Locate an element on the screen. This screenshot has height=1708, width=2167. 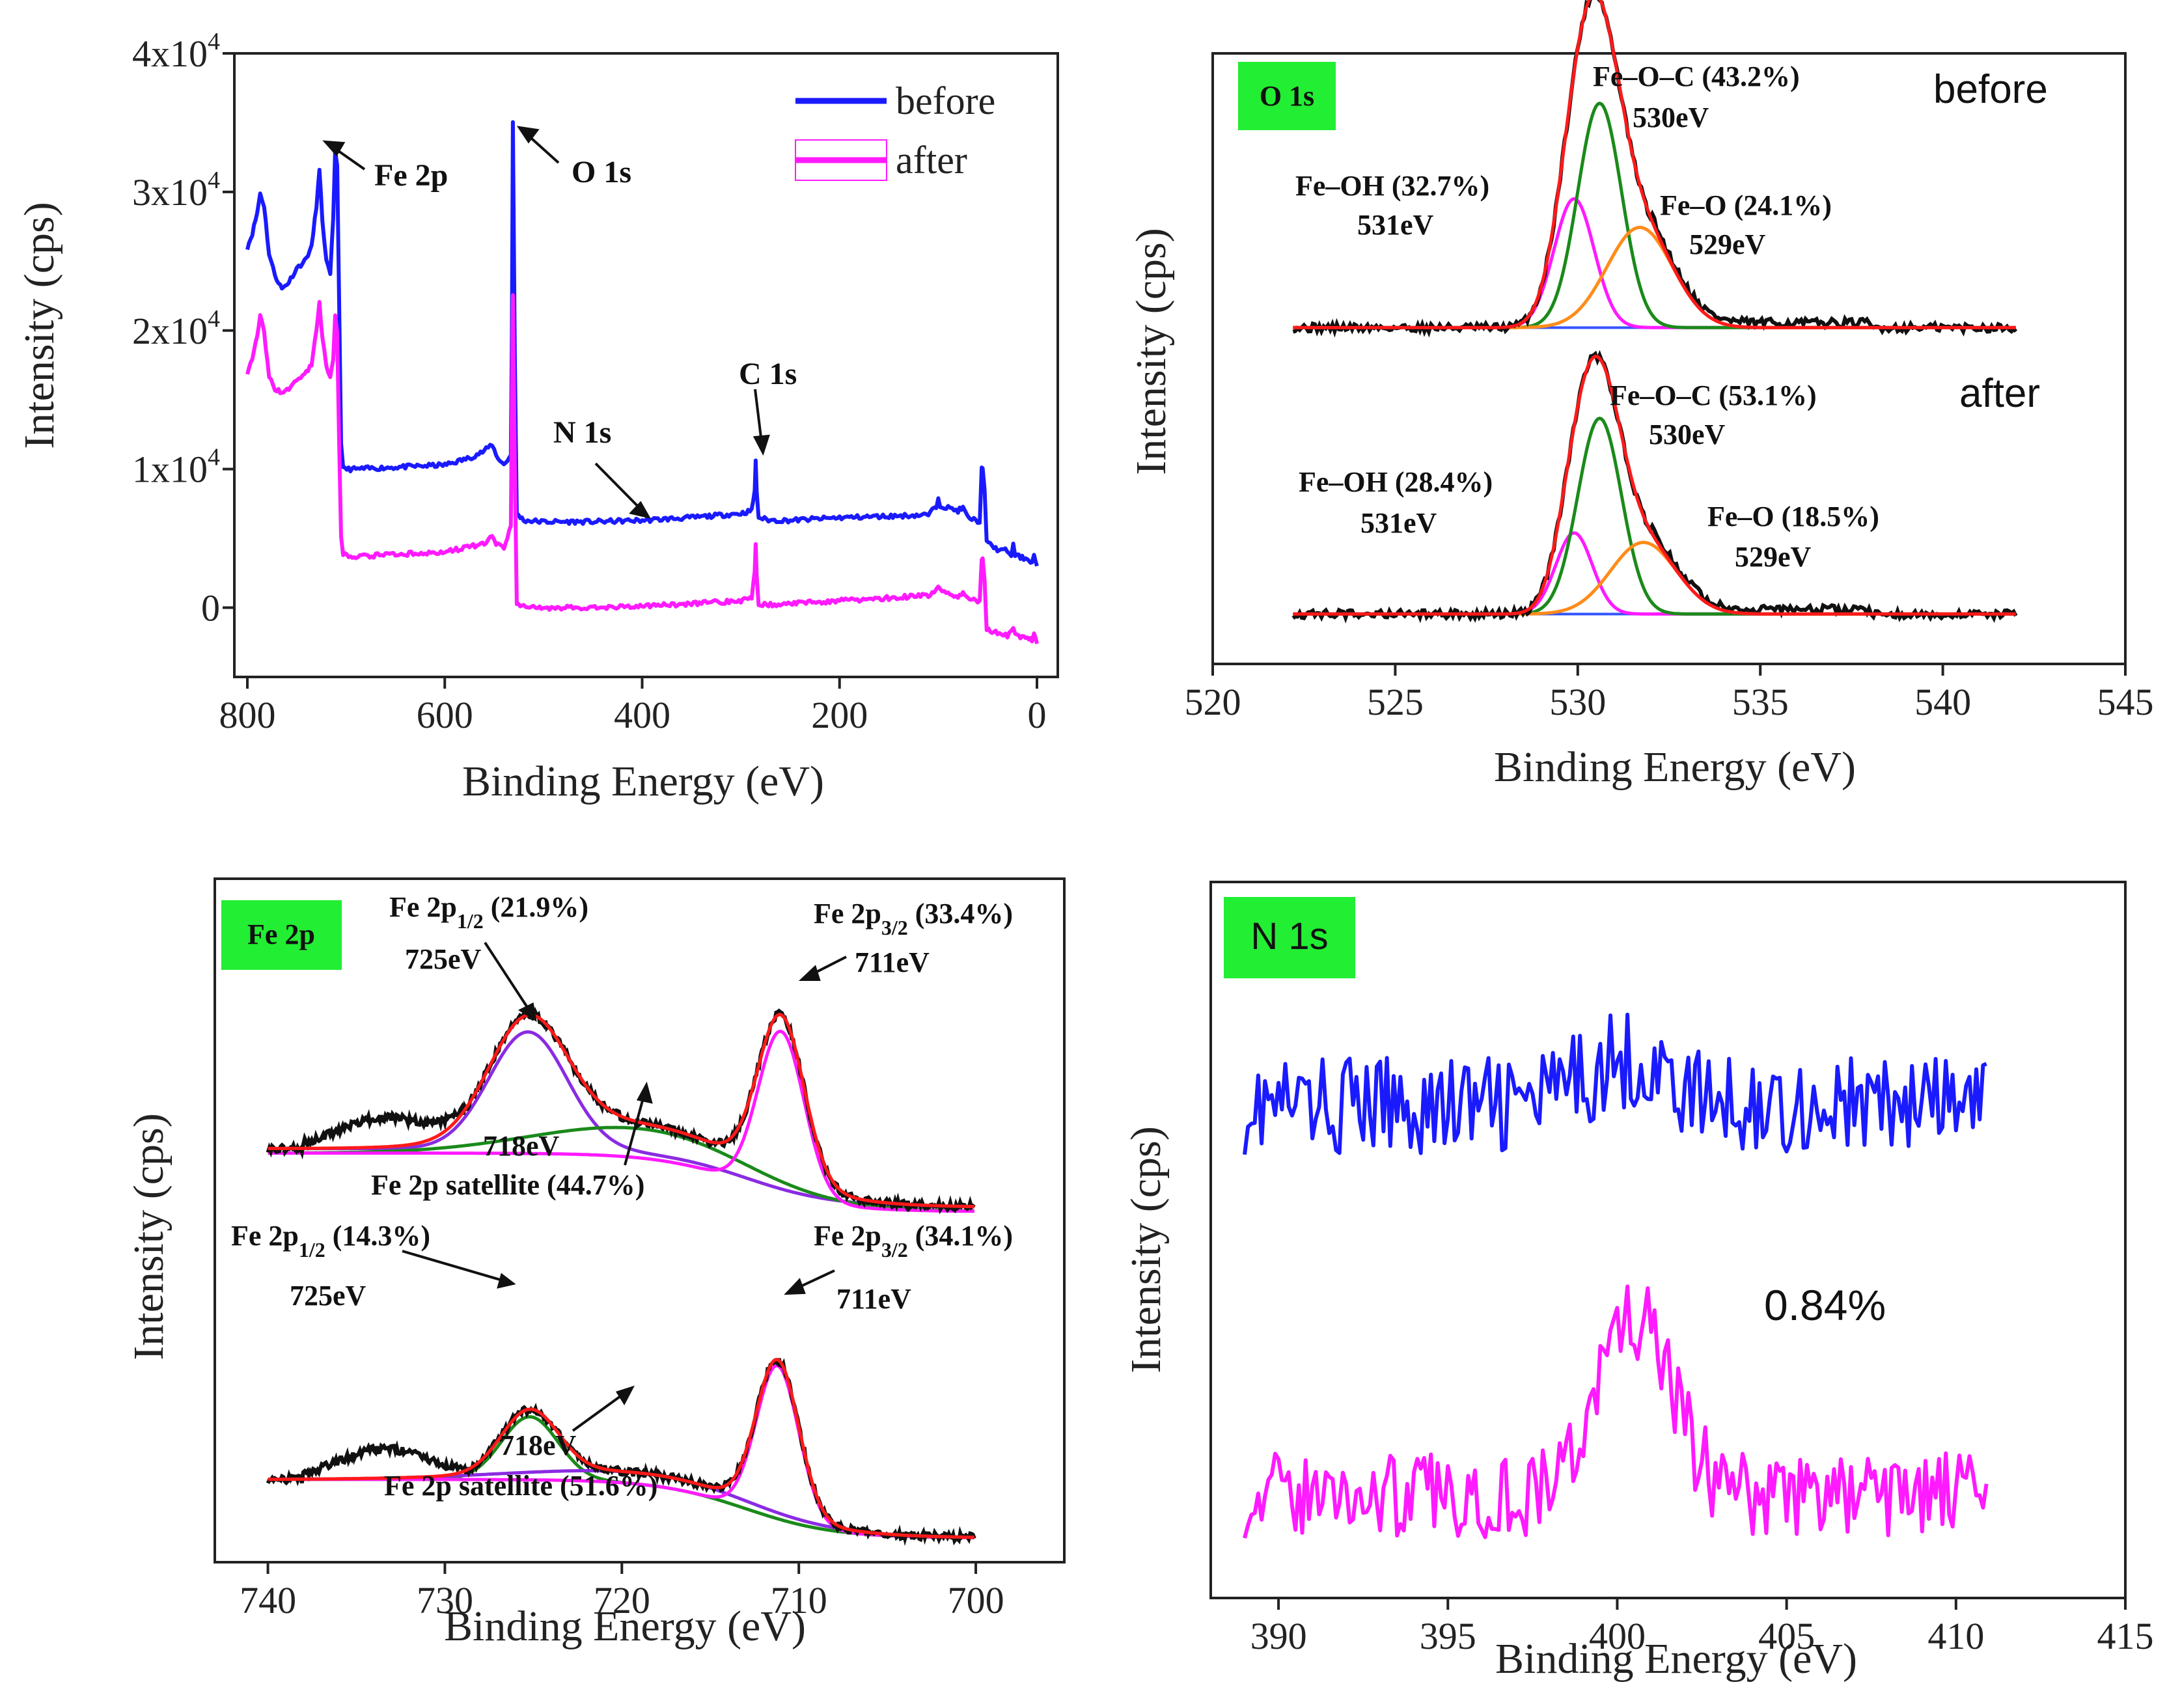
annotation-fe2p: Fe 2p is located at coordinates (411, 175).